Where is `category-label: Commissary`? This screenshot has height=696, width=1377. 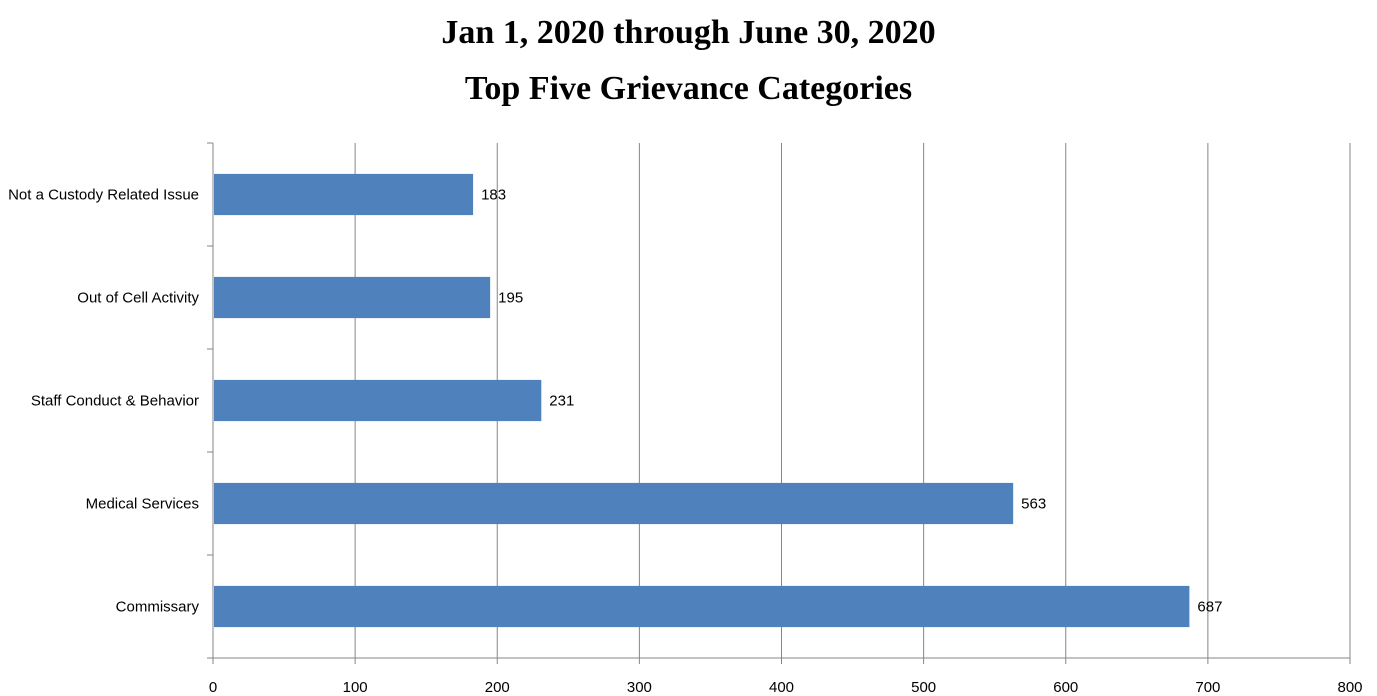 category-label: Commissary is located at coordinates (158, 607).